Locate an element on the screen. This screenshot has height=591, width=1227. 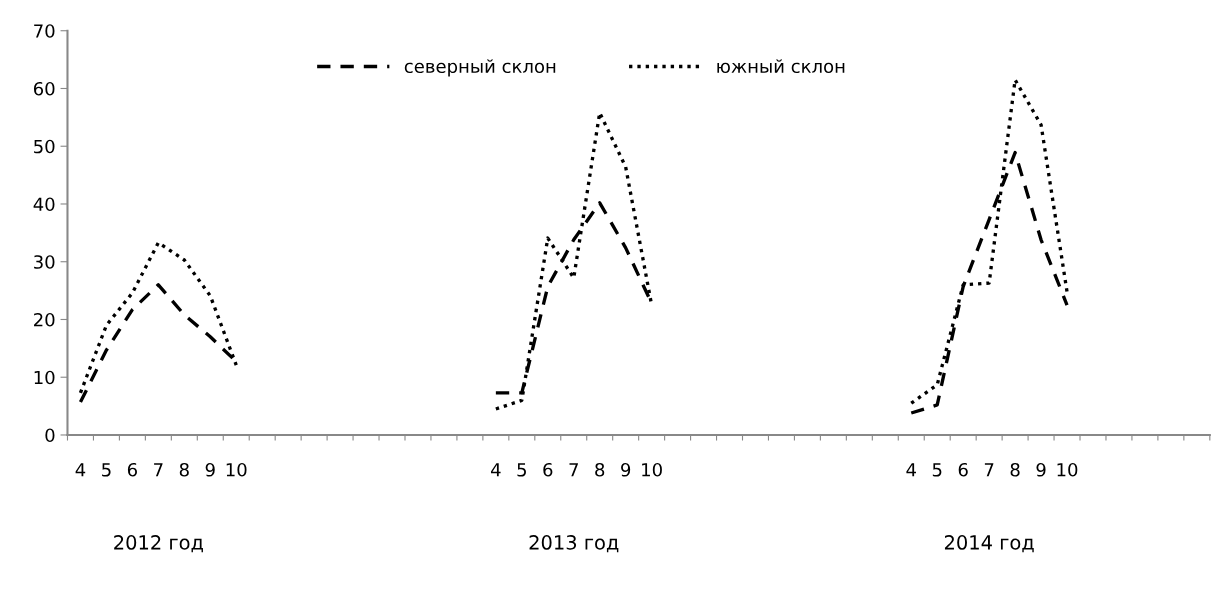
text: 2013 год is located at coordinates (574, 544).